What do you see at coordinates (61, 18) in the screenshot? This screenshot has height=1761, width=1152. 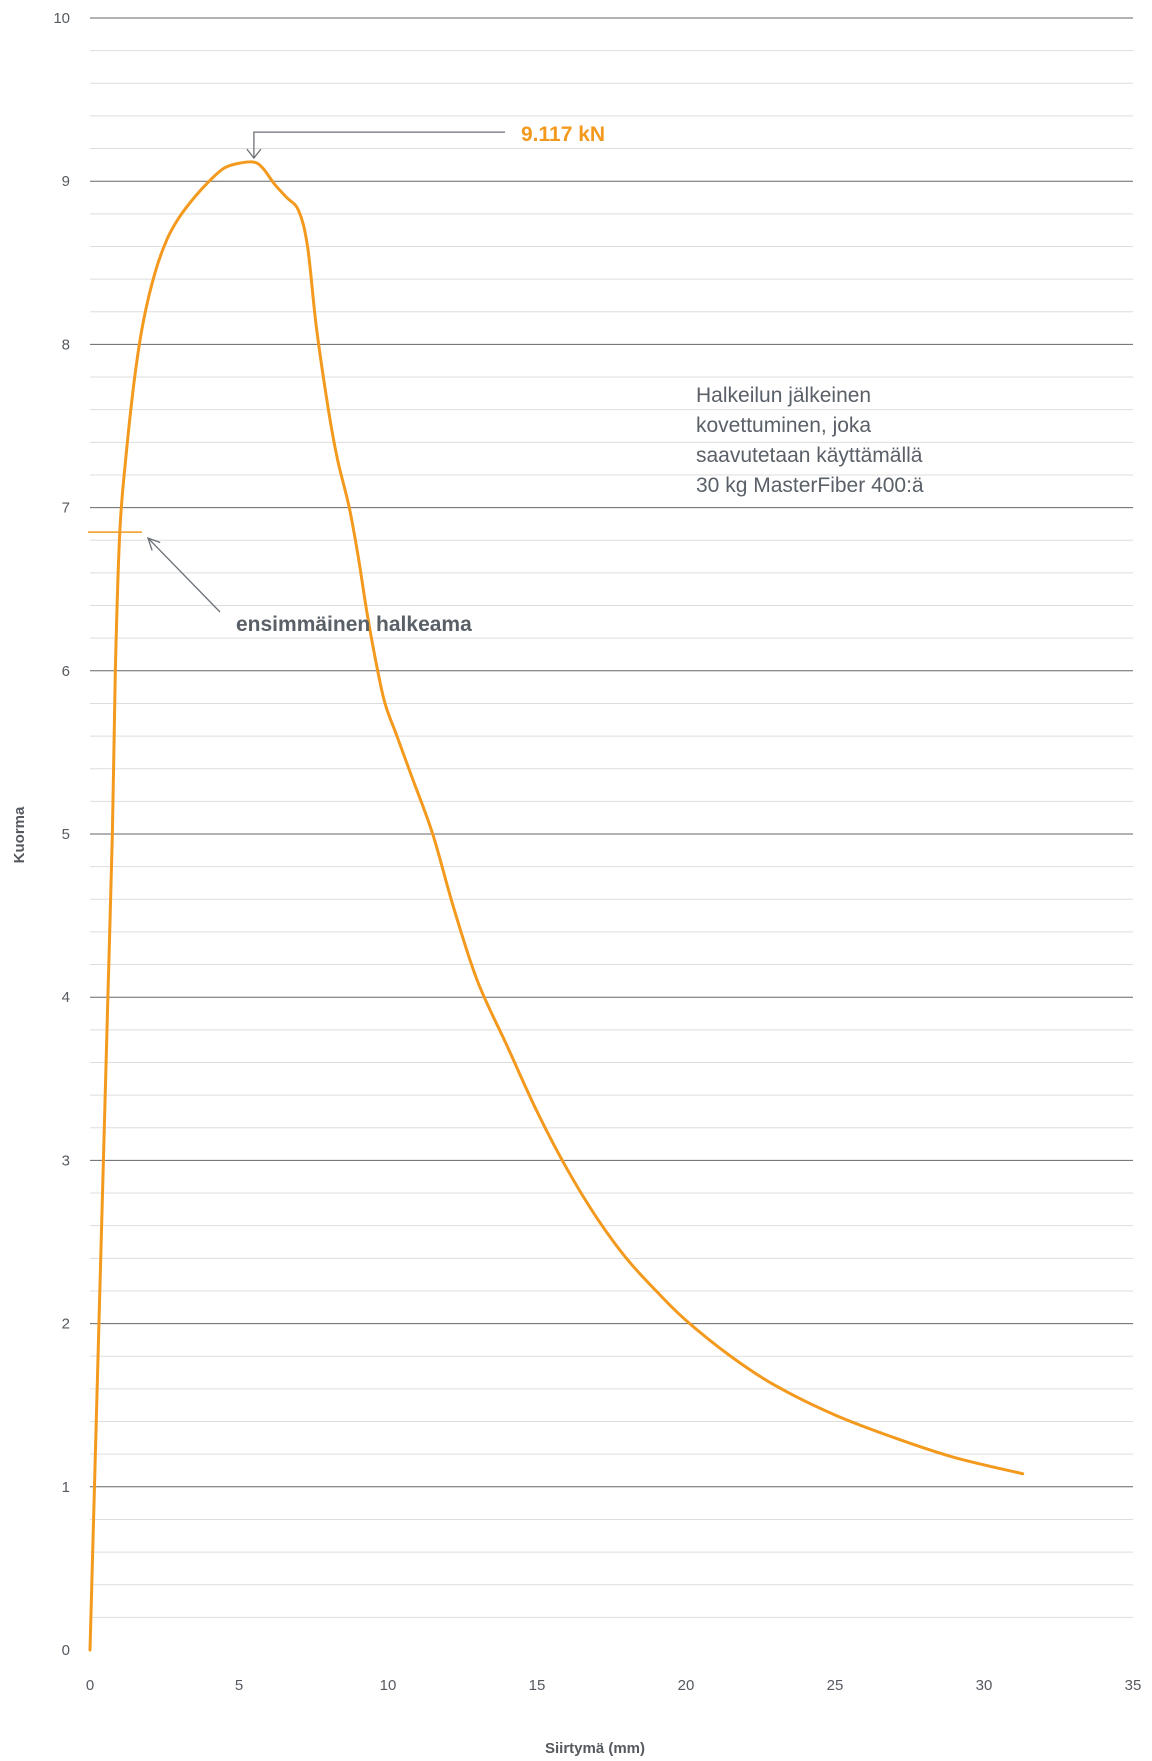 I see `y-tick-label: 10` at bounding box center [61, 18].